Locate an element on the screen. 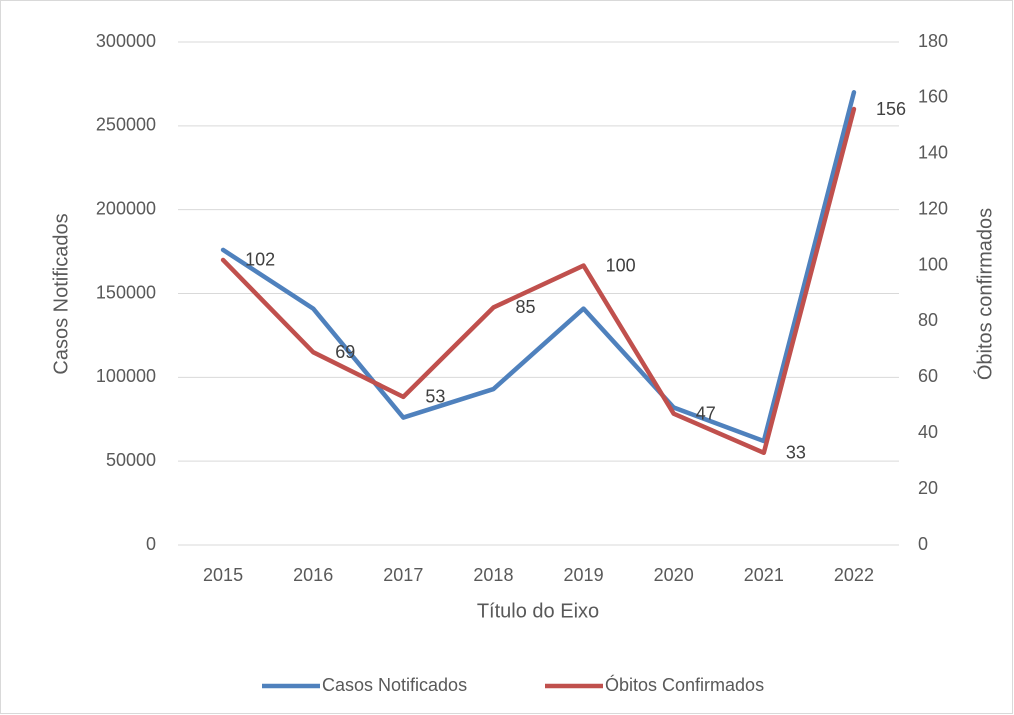 This screenshot has height=715, width=1014. legend-label: Casos Notificados is located at coordinates (394, 685).